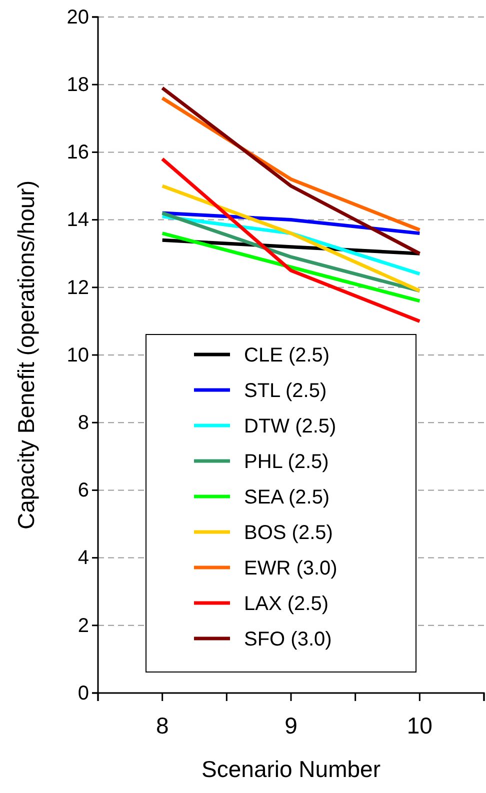 The height and width of the screenshot is (793, 486). I want to click on legend-label: PHL (2.5), so click(286, 462).